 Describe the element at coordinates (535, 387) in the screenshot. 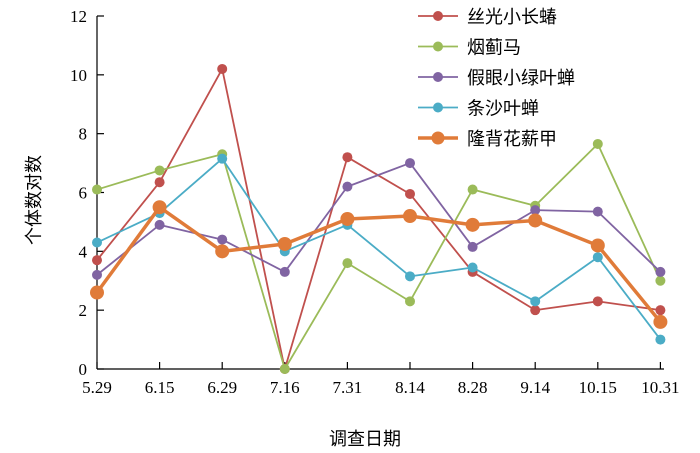

I see `x-tick-label: 9.14` at that location.